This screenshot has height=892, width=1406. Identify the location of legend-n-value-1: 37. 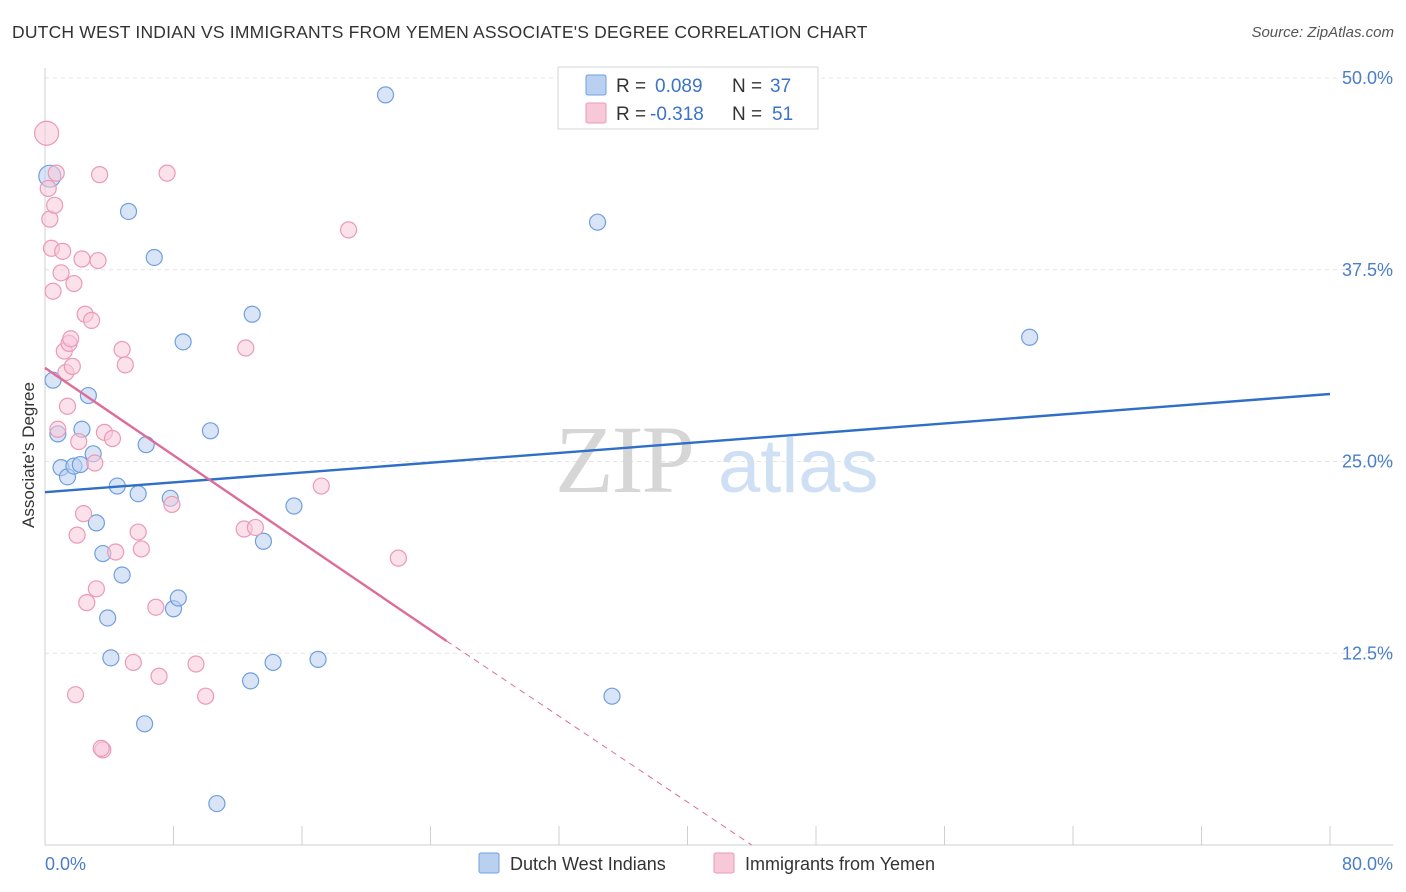
(780, 86).